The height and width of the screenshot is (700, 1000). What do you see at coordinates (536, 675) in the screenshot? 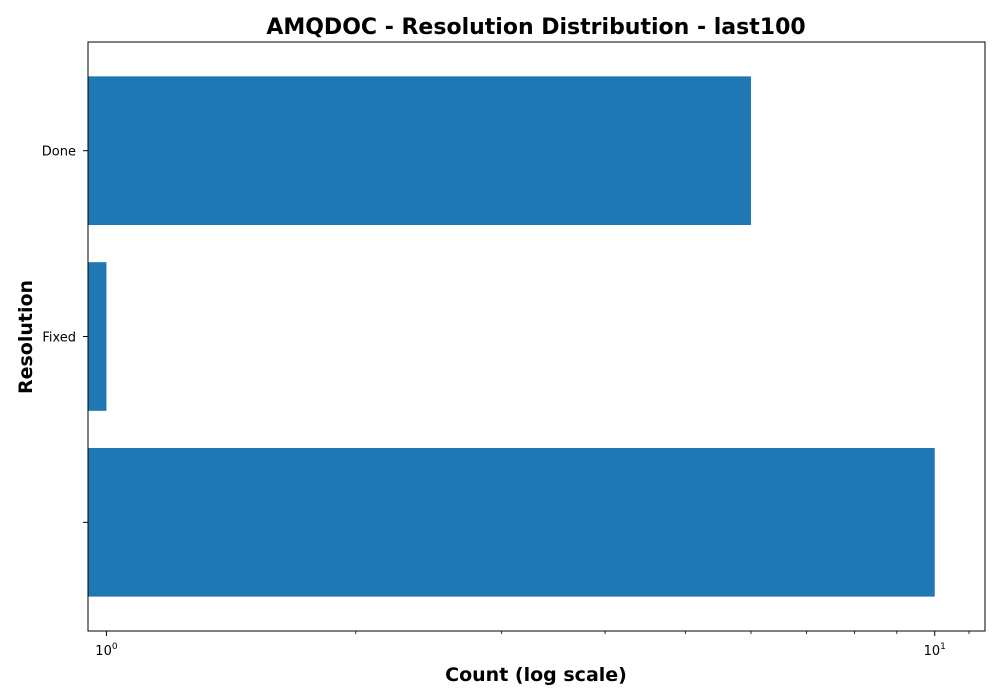
I see `x-axis-label: Count (log scale)` at bounding box center [536, 675].